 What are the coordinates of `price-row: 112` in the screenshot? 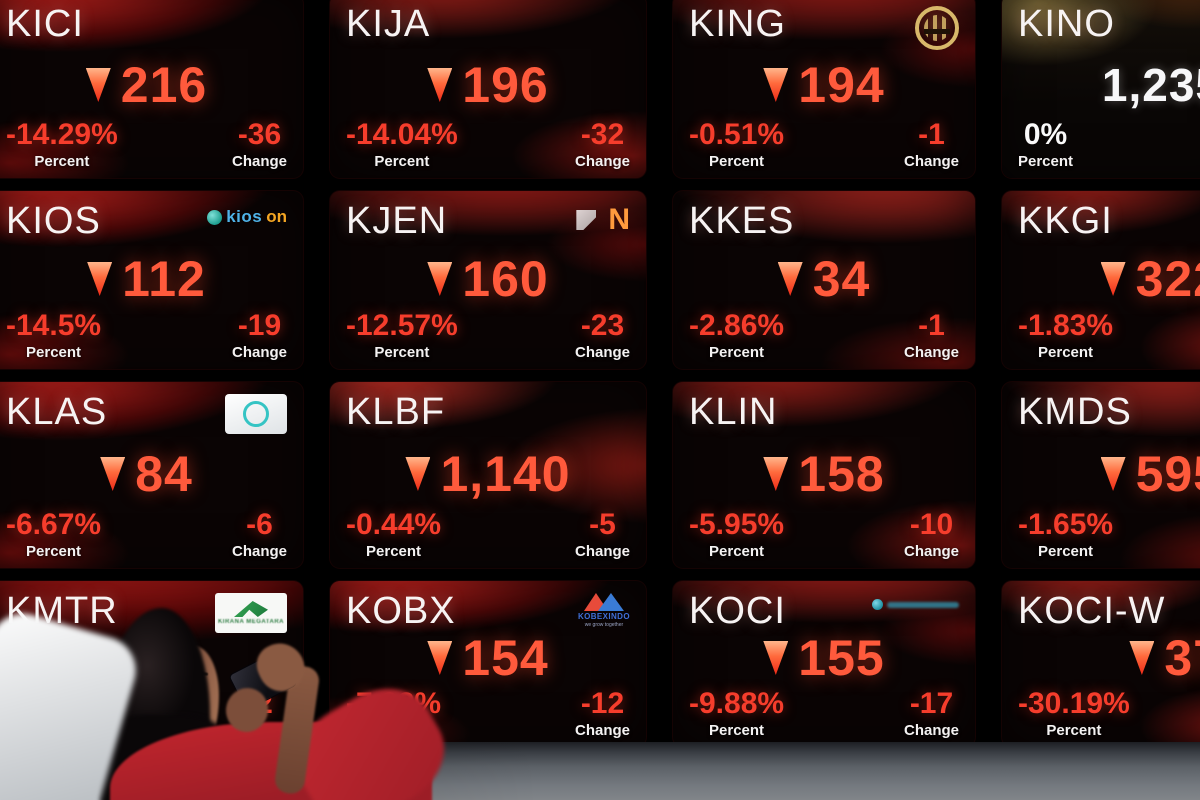 It's located at (146, 279).